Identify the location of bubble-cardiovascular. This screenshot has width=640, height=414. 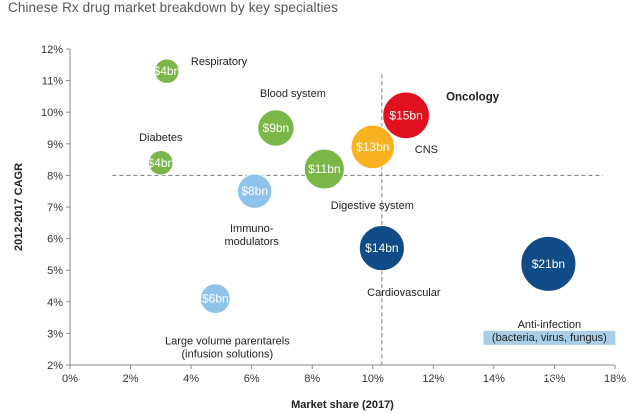
(381, 248).